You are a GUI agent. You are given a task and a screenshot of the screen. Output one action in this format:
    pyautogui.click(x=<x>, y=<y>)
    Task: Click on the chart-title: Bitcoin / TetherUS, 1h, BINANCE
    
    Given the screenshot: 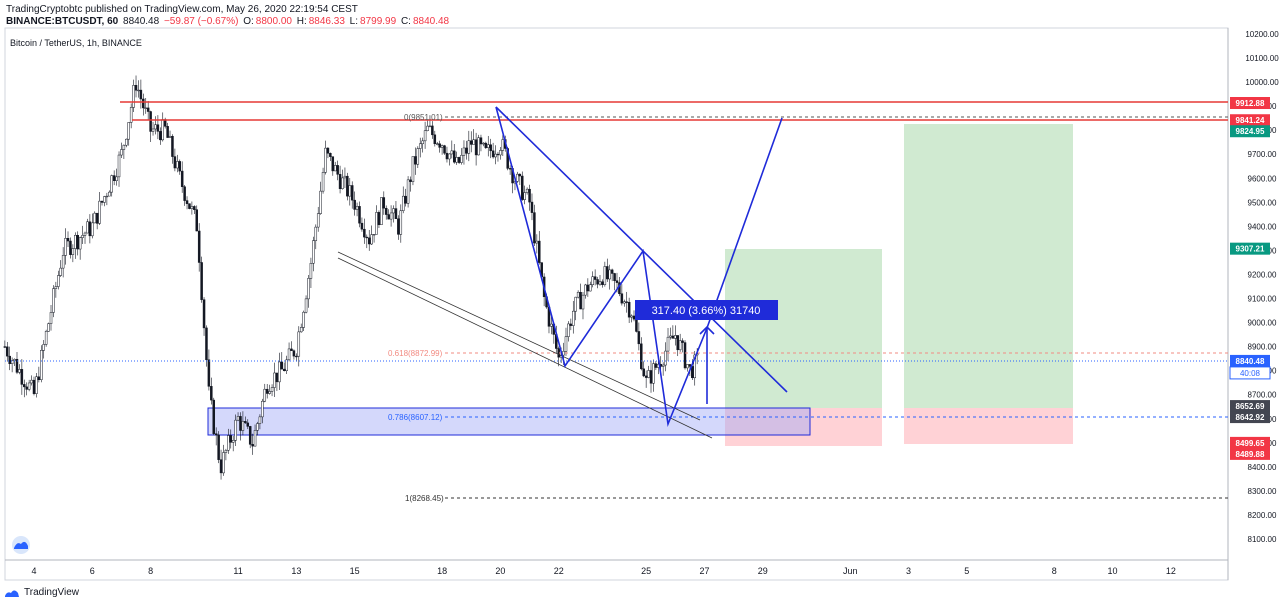 What is the action you would take?
    pyautogui.click(x=76, y=43)
    